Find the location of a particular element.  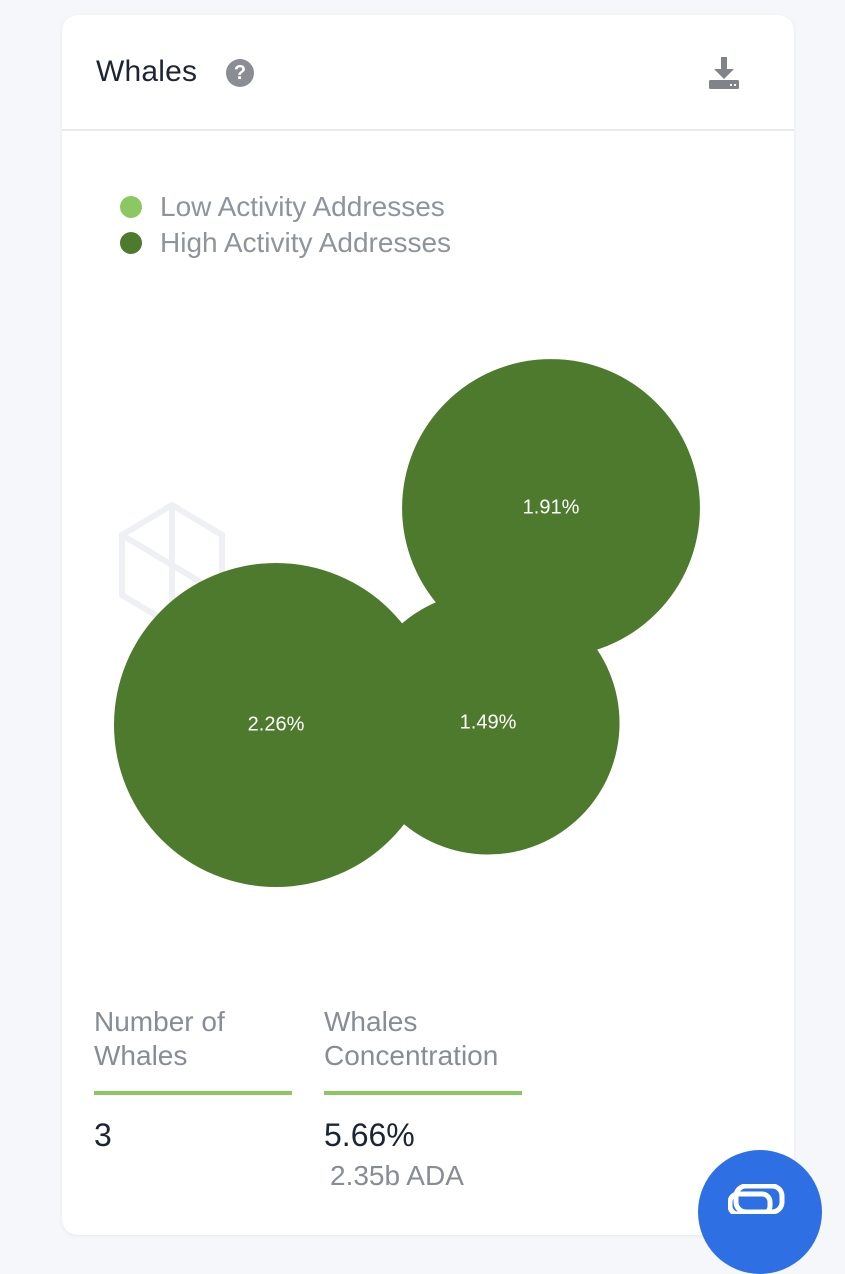

stat-whales-concentration: Whales Concentration 5.66% 2.35b ADA is located at coordinates (424, 1098).